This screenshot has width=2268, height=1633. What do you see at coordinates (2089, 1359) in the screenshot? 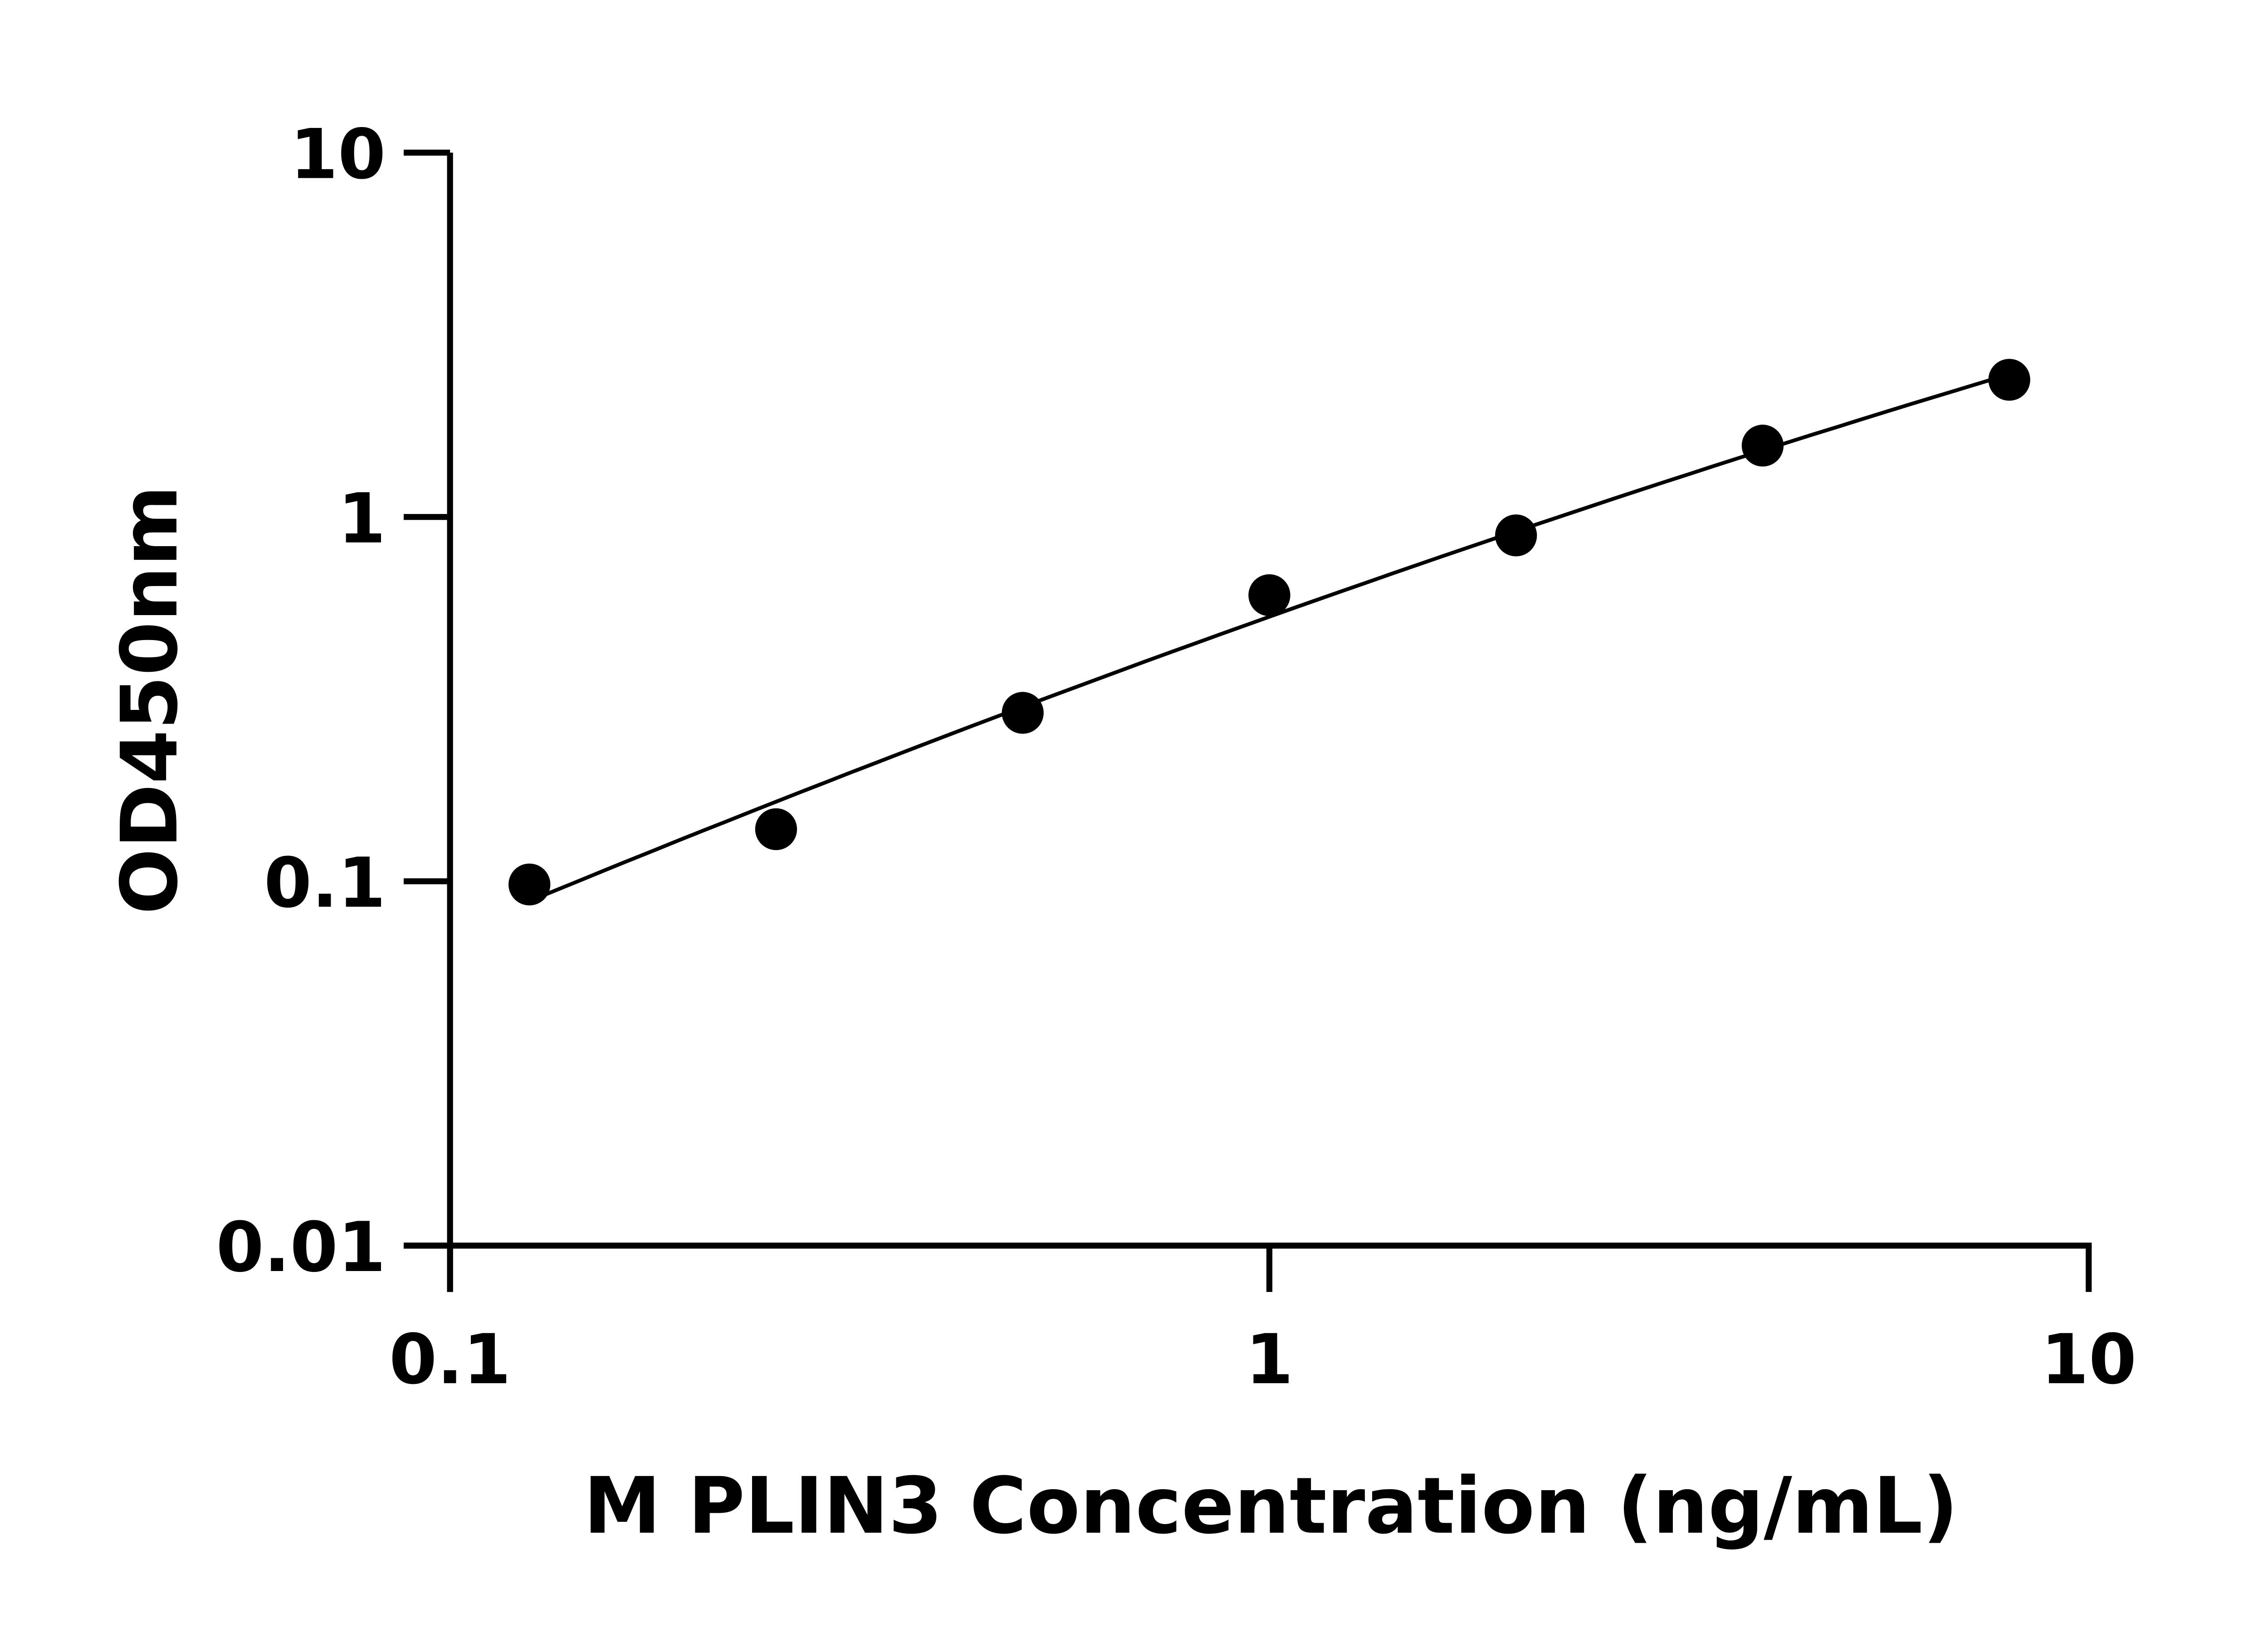
I see `x-tick-label: 10` at bounding box center [2089, 1359].